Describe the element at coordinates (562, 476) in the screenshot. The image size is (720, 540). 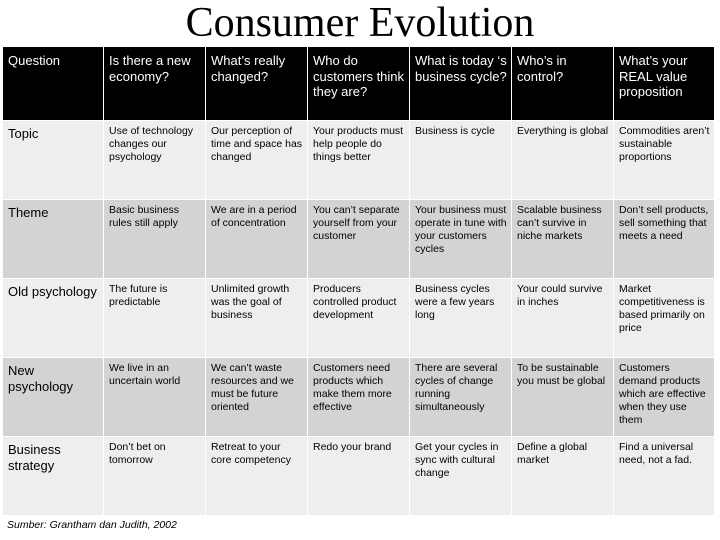
I see `table-cell: Define a global market` at that location.